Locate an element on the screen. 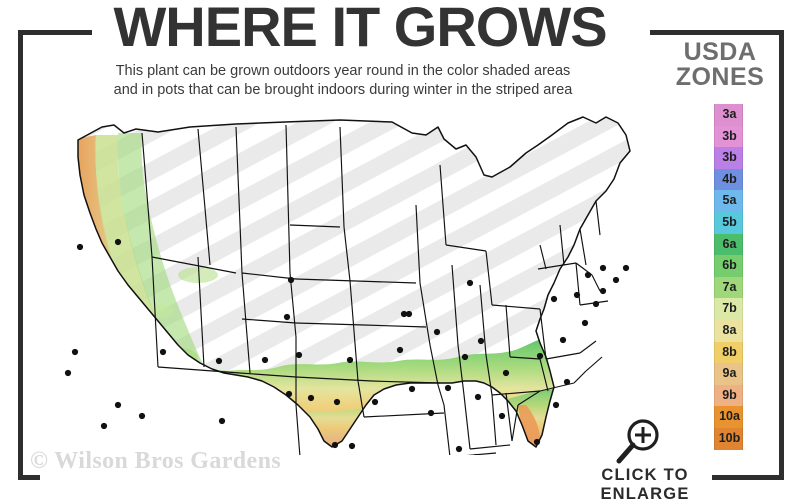 The height and width of the screenshot is (504, 800). legend-swatch-label: 9a is located at coordinates (729, 373).